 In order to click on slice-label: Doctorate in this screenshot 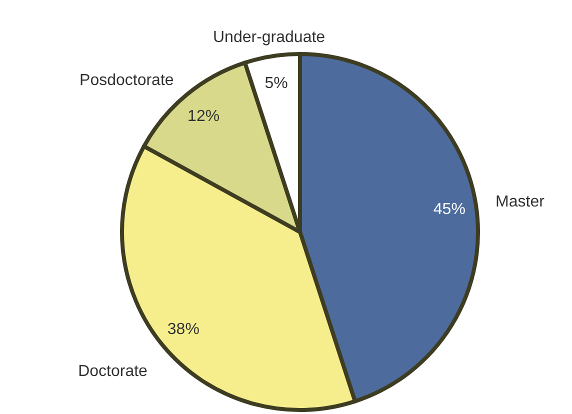, I will do `click(113, 371)`.